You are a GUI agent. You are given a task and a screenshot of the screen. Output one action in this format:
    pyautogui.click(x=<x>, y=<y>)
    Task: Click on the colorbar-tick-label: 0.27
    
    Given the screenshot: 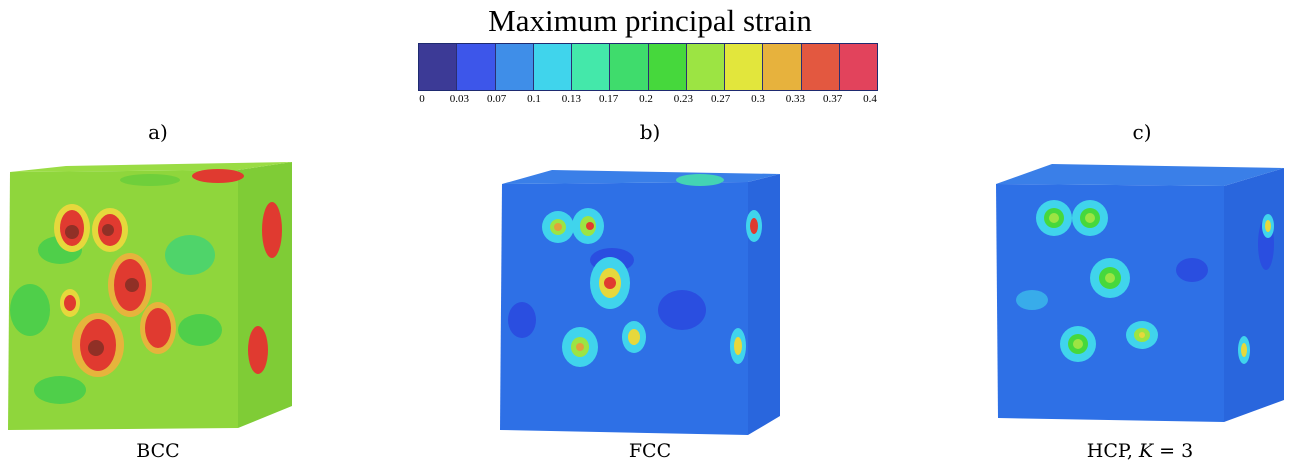 What is the action you would take?
    pyautogui.click(x=721, y=99)
    